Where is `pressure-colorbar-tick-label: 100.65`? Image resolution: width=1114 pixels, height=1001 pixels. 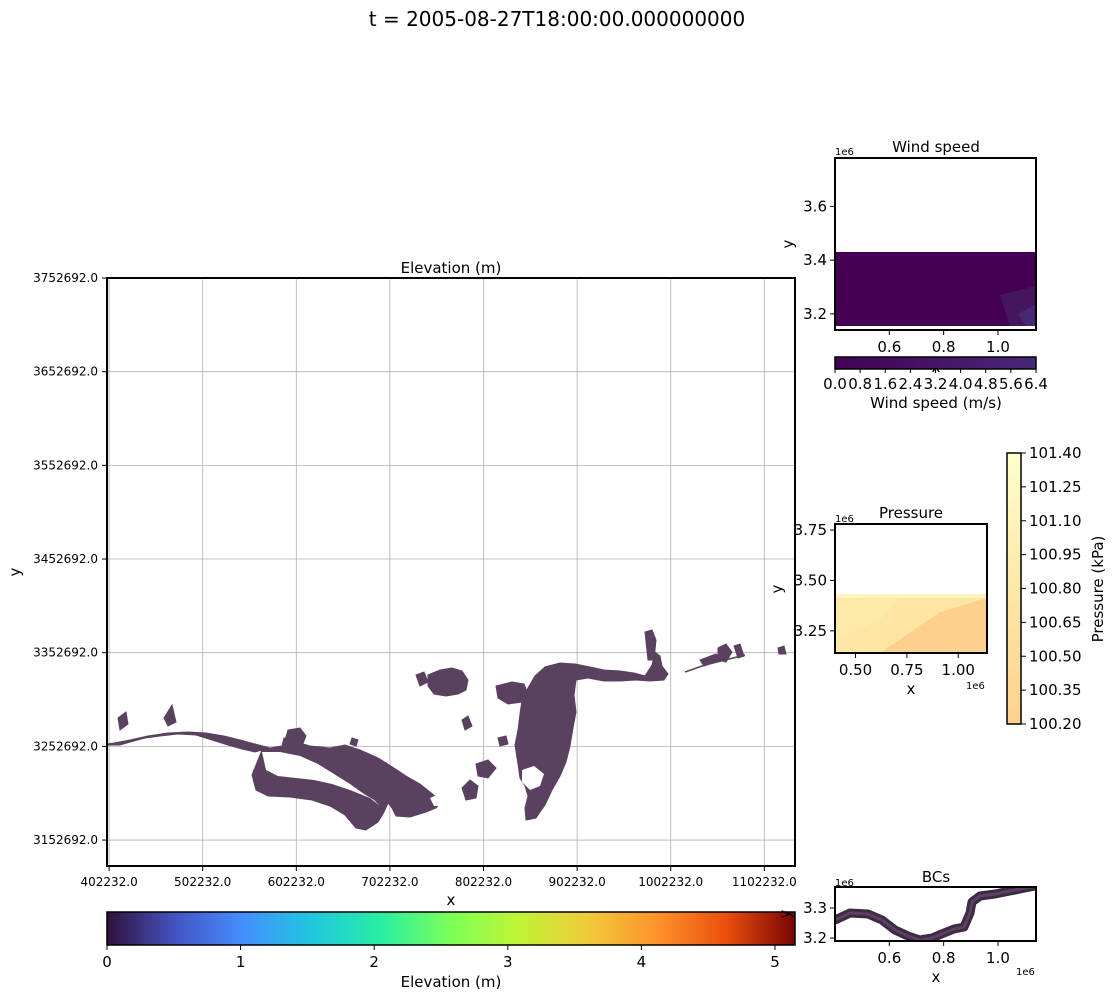 pressure-colorbar-tick-label: 100.65 is located at coordinates (1055, 622).